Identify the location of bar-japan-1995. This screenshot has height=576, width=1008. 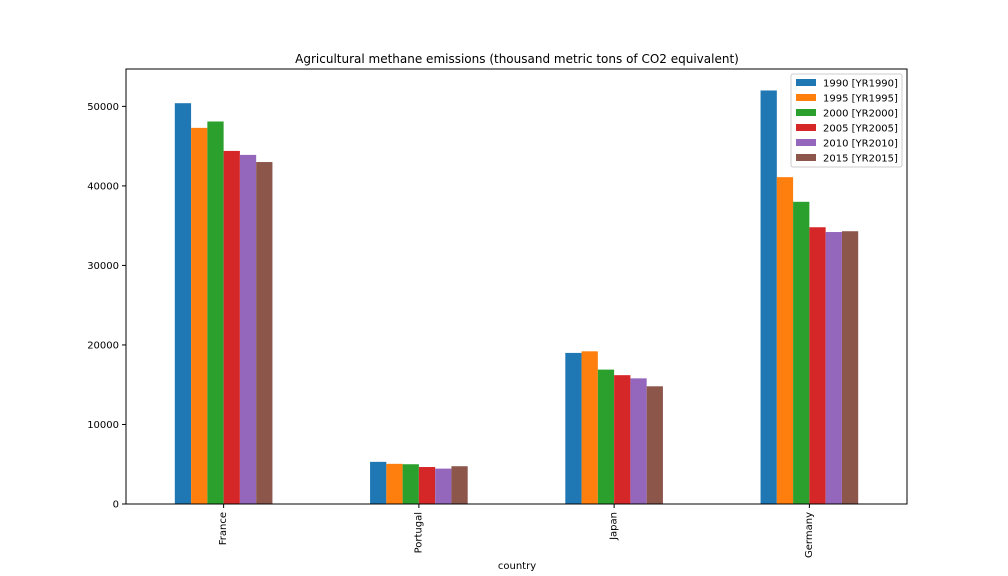
(589, 427).